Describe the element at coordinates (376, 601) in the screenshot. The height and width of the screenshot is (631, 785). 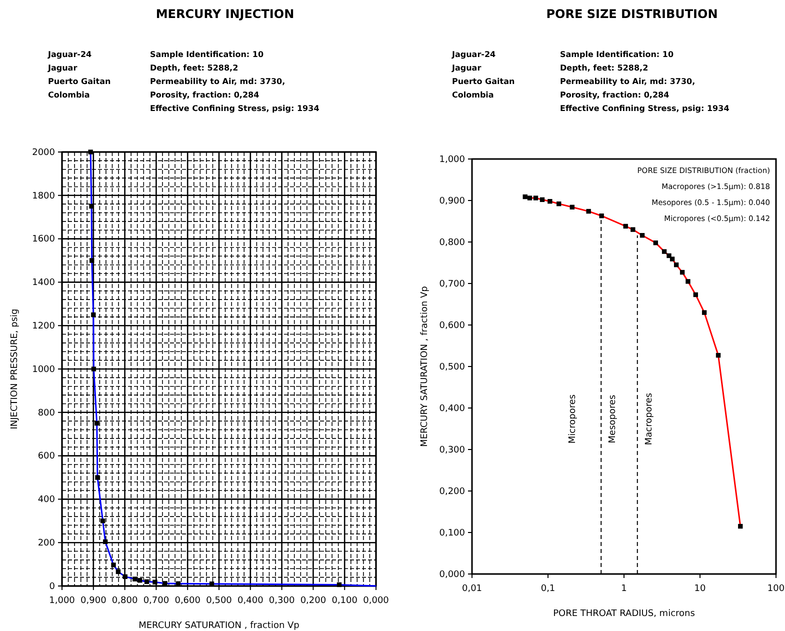
I see `x-tick-label: 0,000` at that location.